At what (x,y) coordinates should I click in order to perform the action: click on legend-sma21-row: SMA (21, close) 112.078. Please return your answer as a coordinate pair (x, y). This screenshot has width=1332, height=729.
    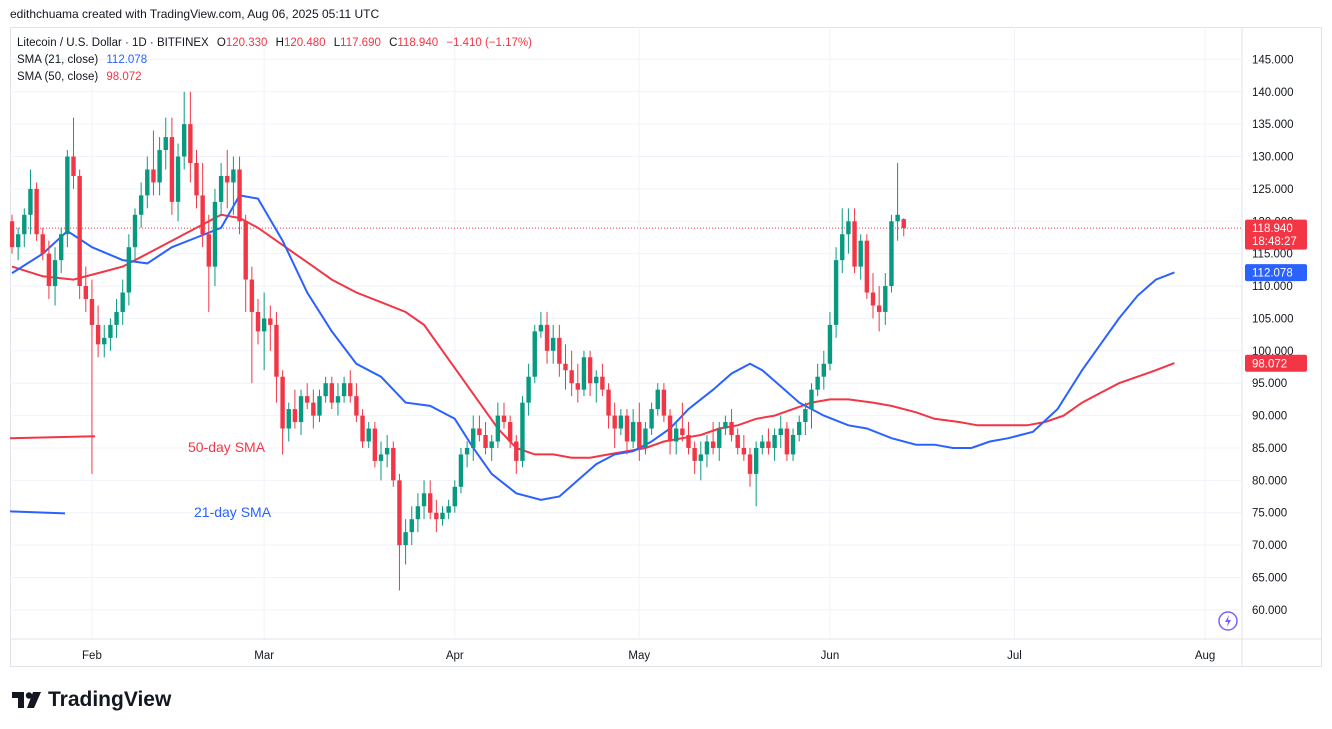
    Looking at the image, I should click on (274, 60).